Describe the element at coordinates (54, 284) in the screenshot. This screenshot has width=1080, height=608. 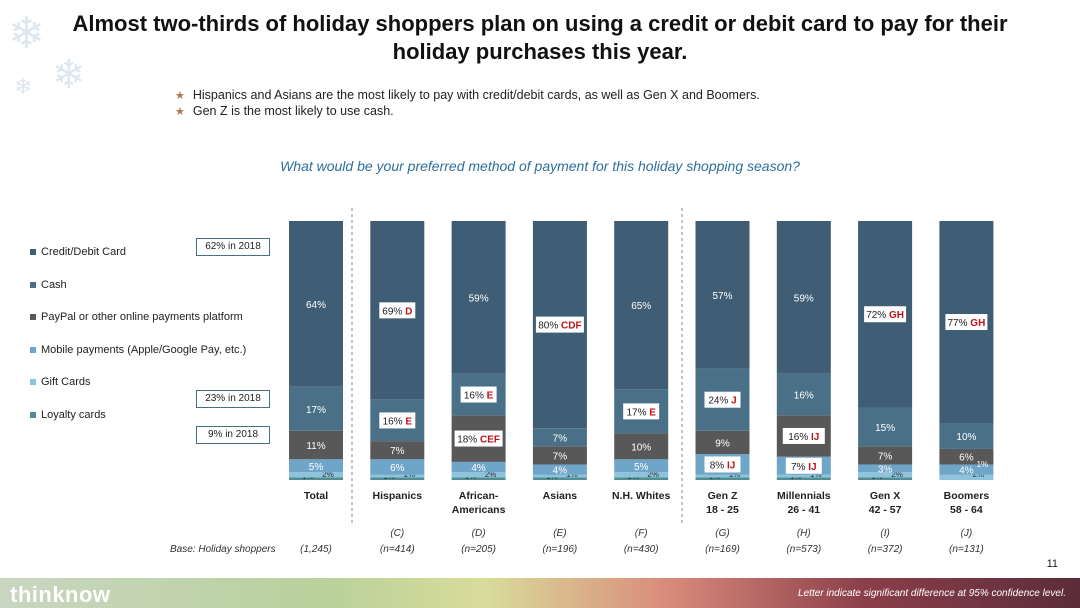
I see `legend-label: Cash` at that location.